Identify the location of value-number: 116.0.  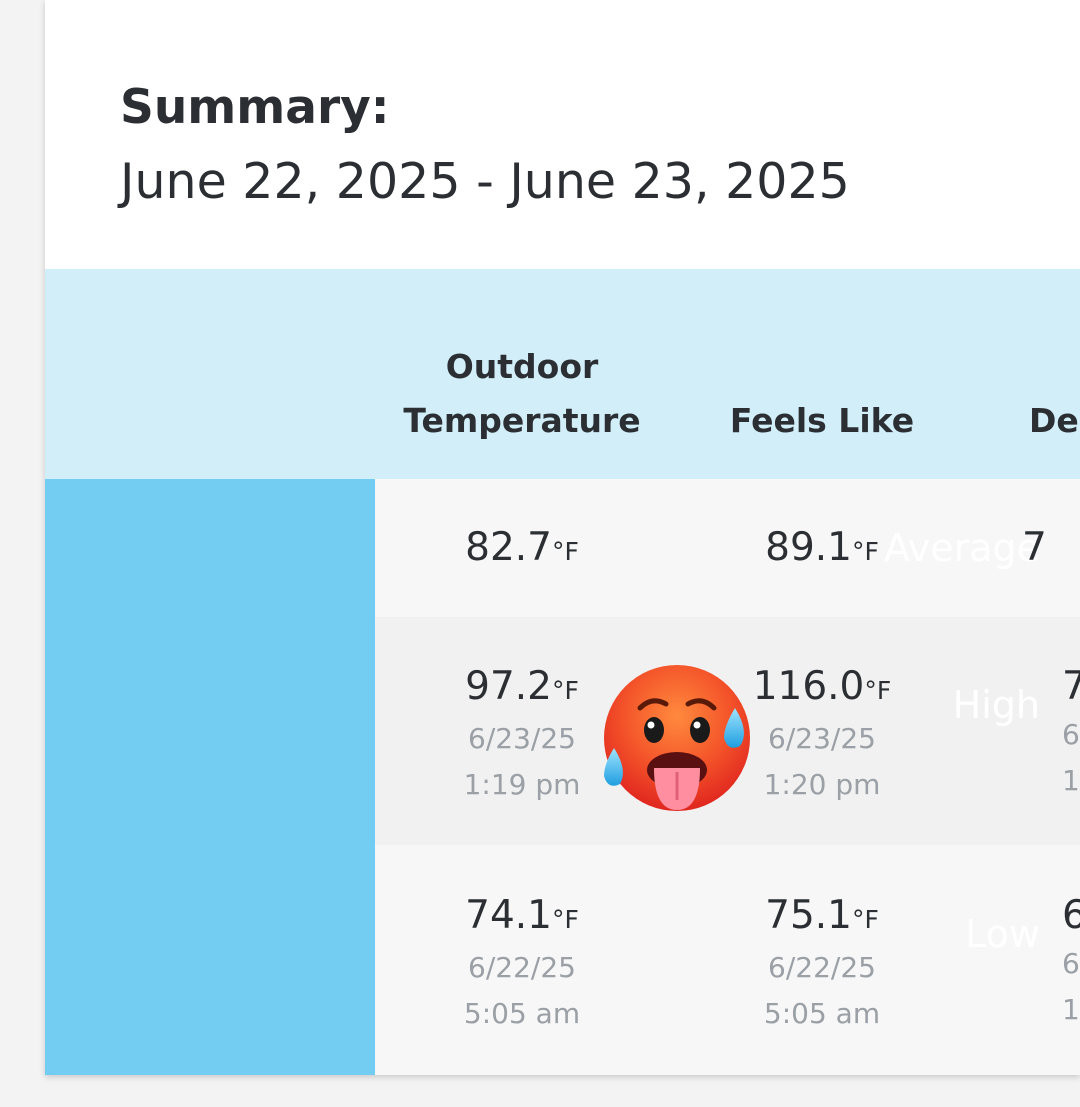
(808, 686).